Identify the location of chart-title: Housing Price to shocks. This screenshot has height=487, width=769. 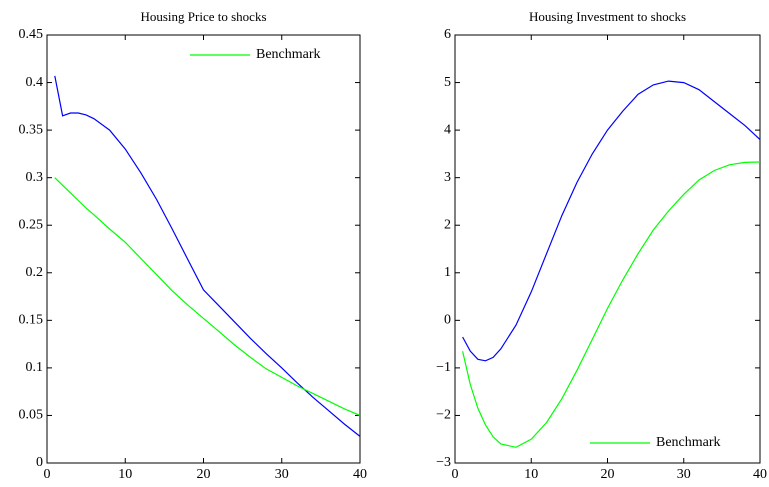
(203, 16).